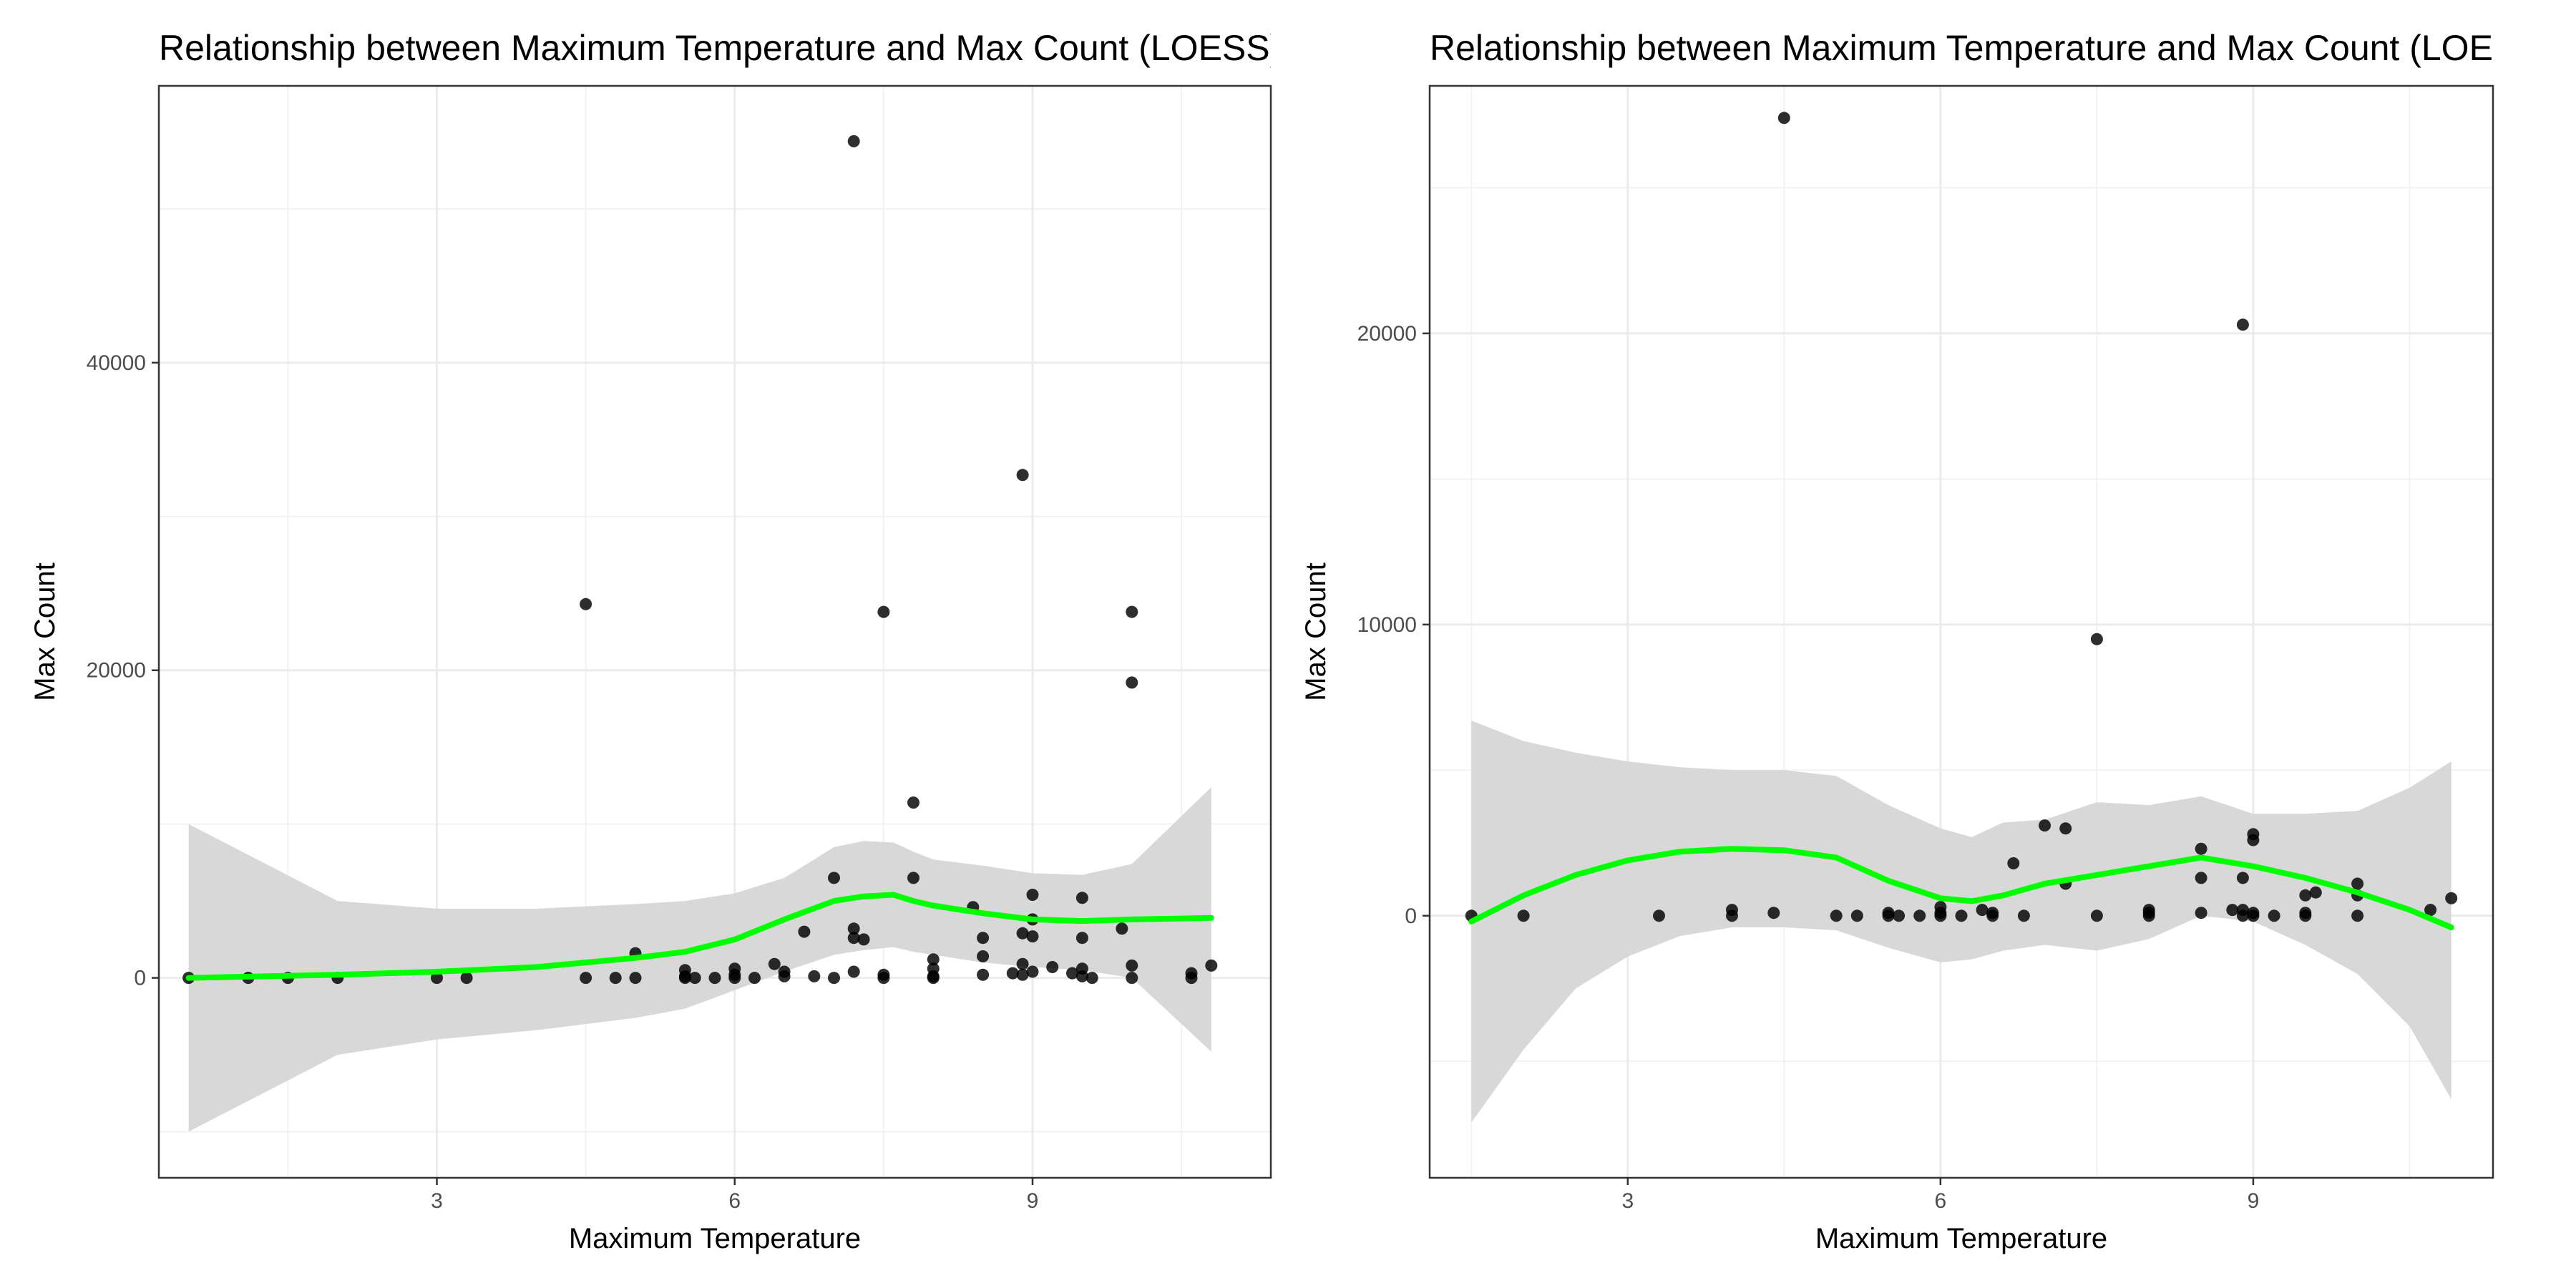 Image resolution: width=2576 pixels, height=1288 pixels. What do you see at coordinates (735, 1201) in the screenshot?
I see `x-tick-label: 6` at bounding box center [735, 1201].